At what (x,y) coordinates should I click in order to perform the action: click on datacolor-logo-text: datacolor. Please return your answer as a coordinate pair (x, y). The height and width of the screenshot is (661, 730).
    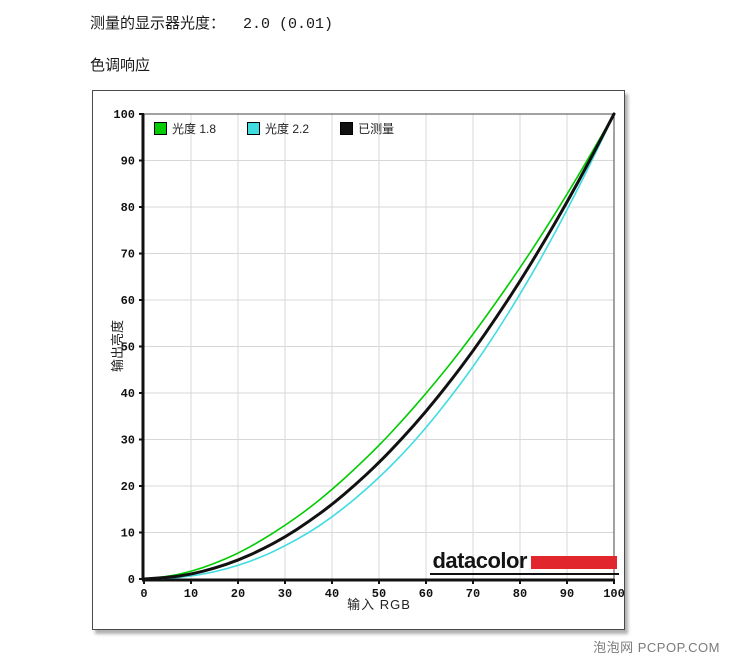
    Looking at the image, I should click on (479, 560).